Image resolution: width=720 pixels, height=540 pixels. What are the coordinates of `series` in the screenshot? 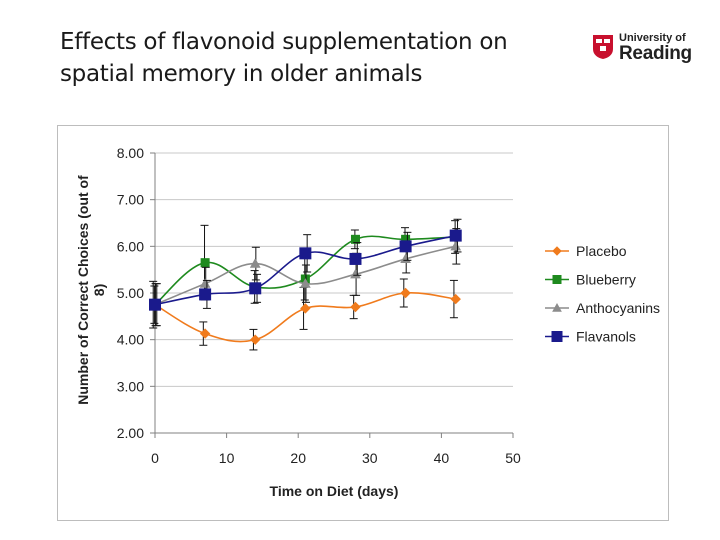 It's located at (305, 284).